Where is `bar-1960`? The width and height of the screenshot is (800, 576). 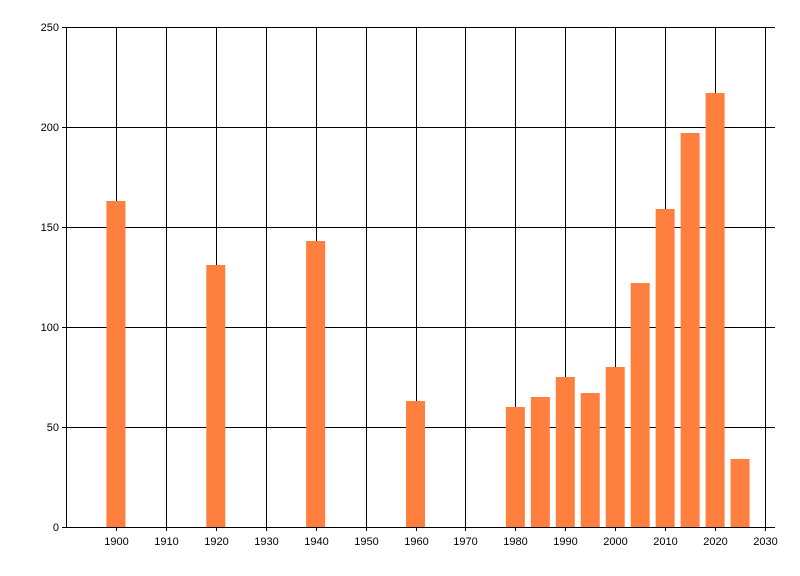 bar-1960 is located at coordinates (416, 464).